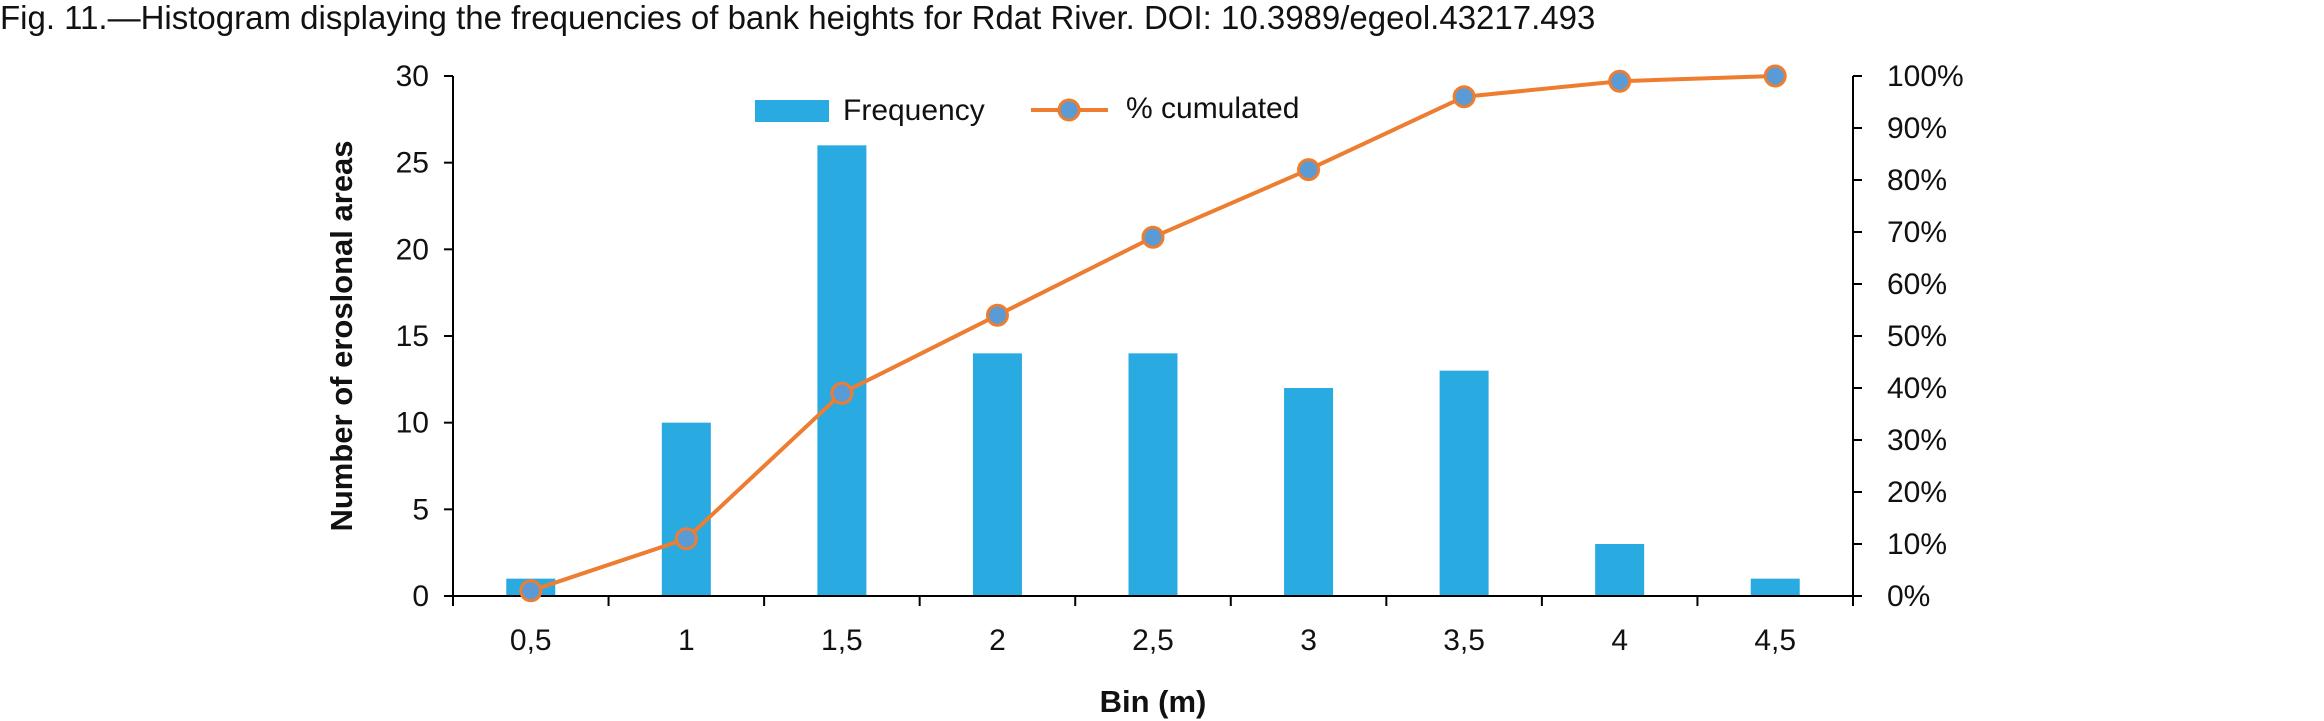 The image size is (2324, 721). I want to click on y2-tick-label: 80%, so click(1917, 180).